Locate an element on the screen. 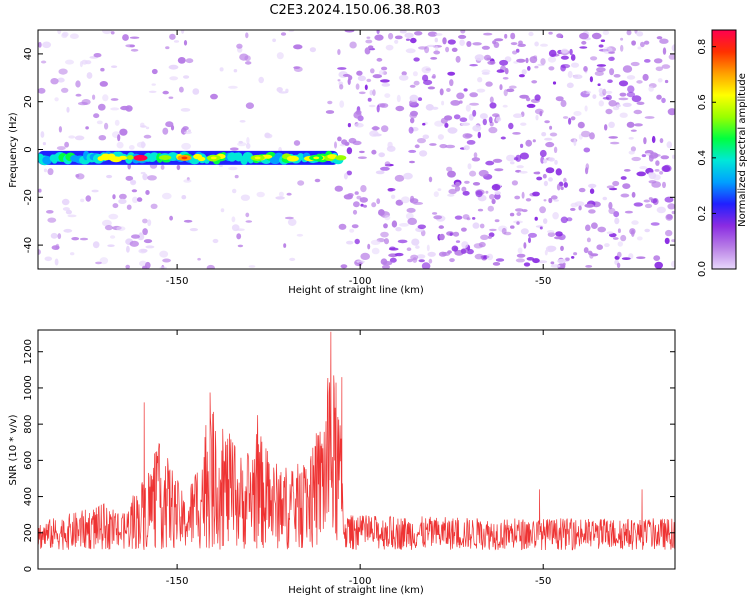 The height and width of the screenshot is (600, 750). colorbar-frame is located at coordinates (724, 149).